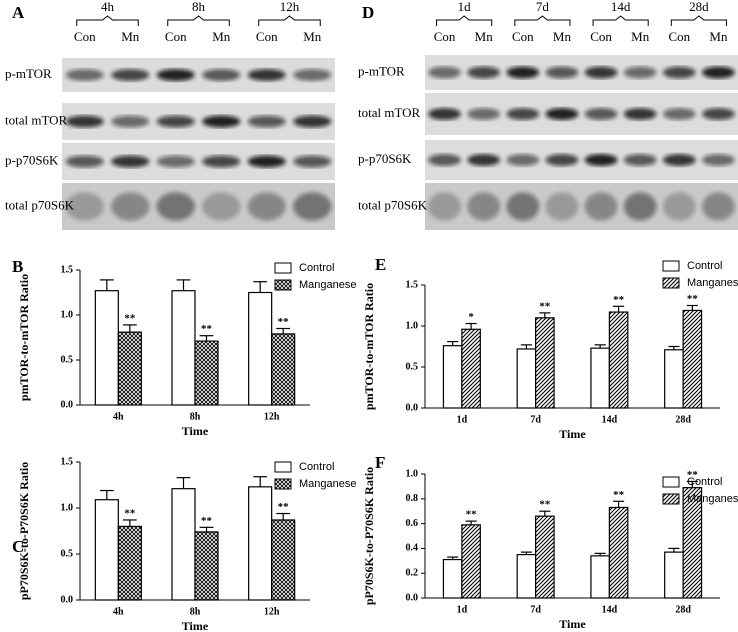 This screenshot has width=738, height=632. I want to click on y-tick-label: 0.6, so click(412, 523).